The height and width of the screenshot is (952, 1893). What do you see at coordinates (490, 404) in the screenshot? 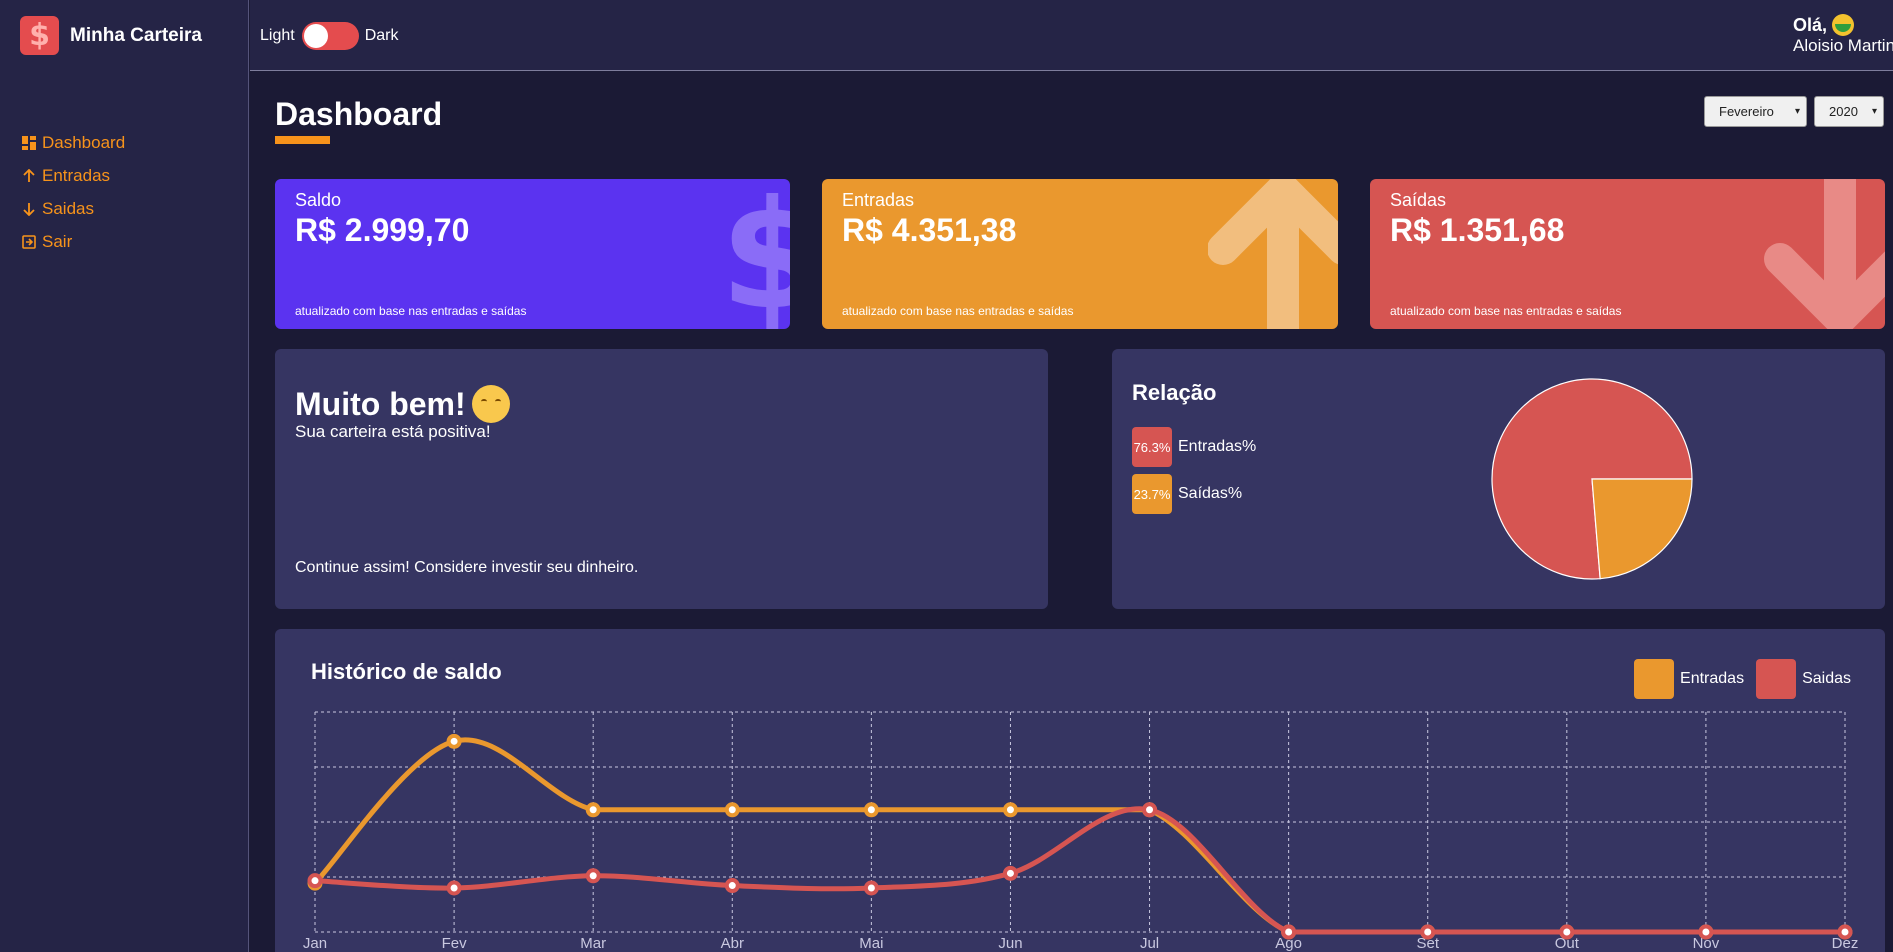
I see `happy-face-icon` at bounding box center [490, 404].